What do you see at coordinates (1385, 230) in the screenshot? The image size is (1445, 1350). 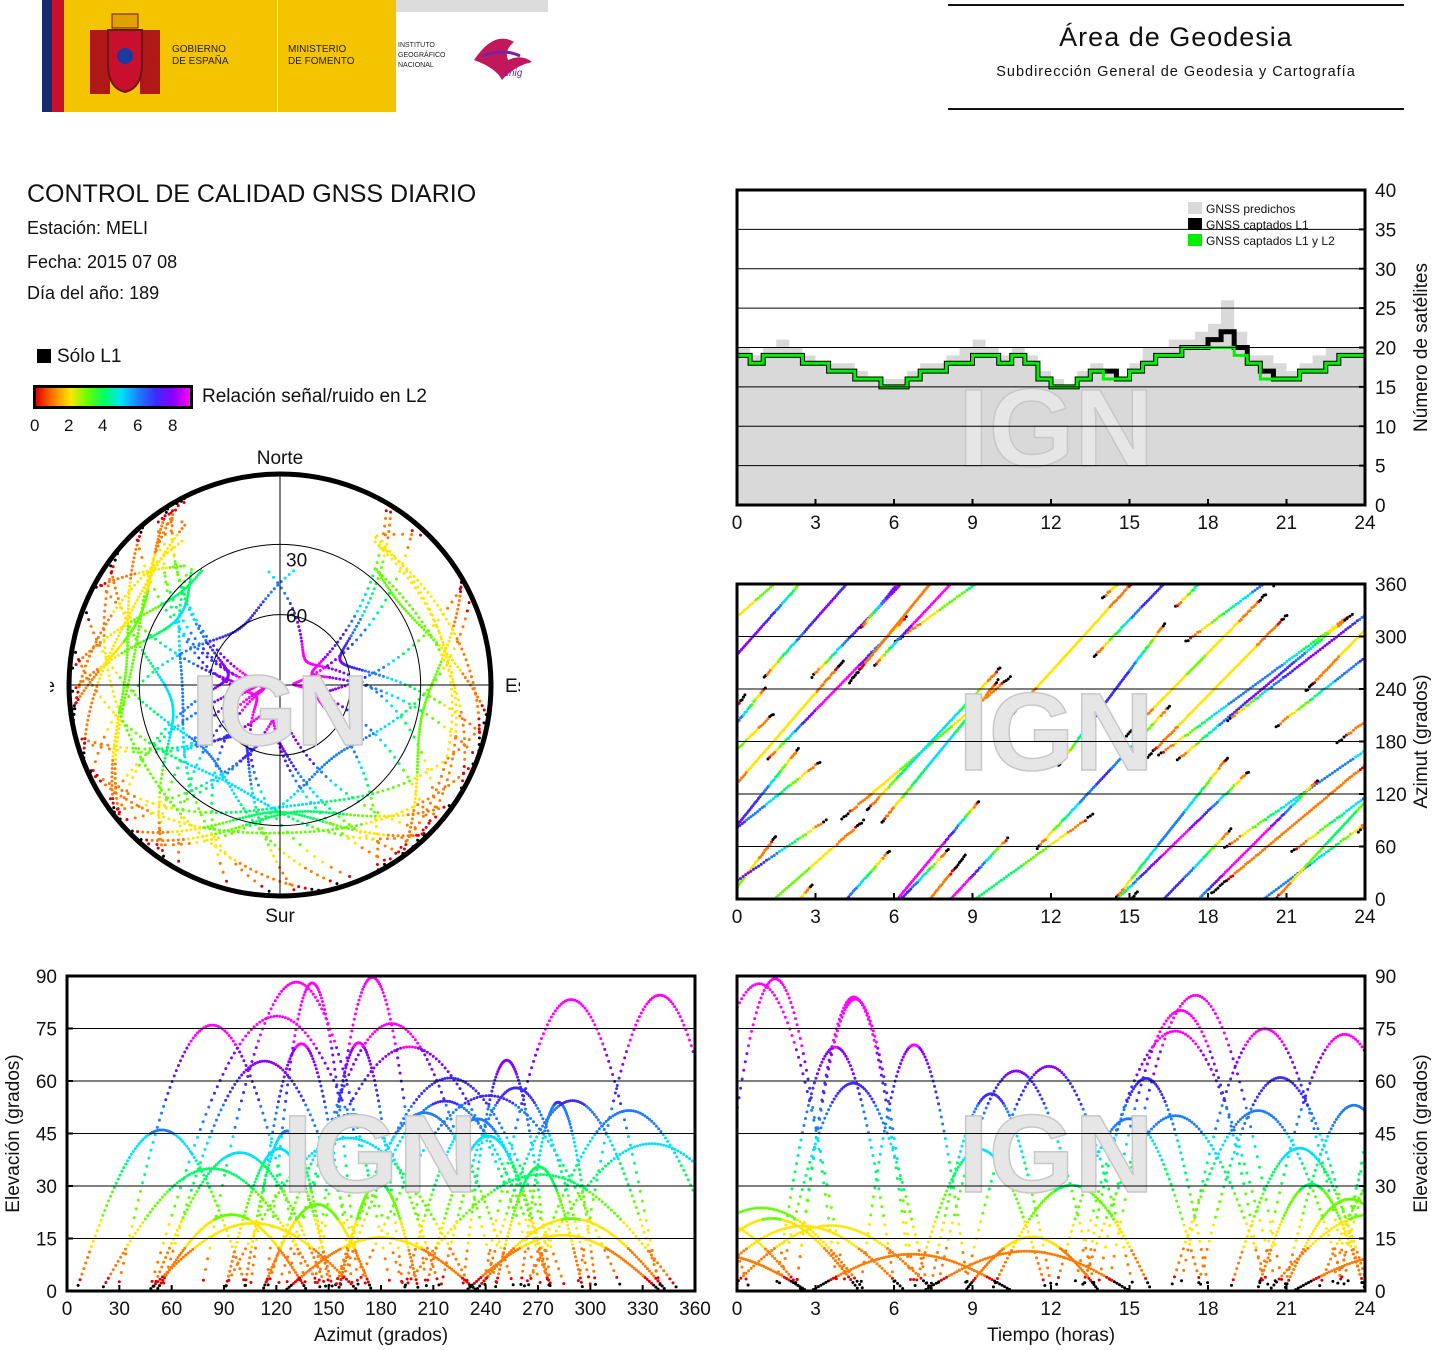 I see `y-tick-label: 35` at bounding box center [1385, 230].